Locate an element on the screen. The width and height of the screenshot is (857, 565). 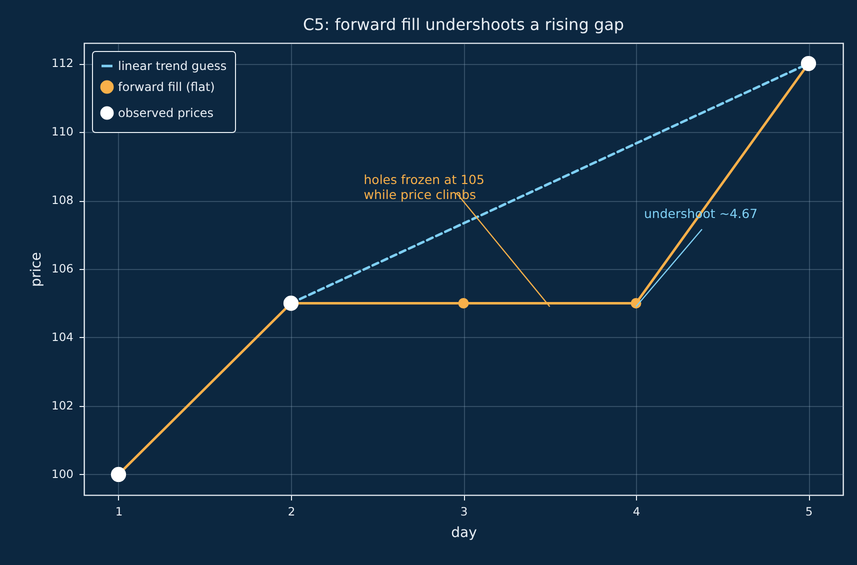
y-tick-label: 112 is located at coordinates (63, 63).